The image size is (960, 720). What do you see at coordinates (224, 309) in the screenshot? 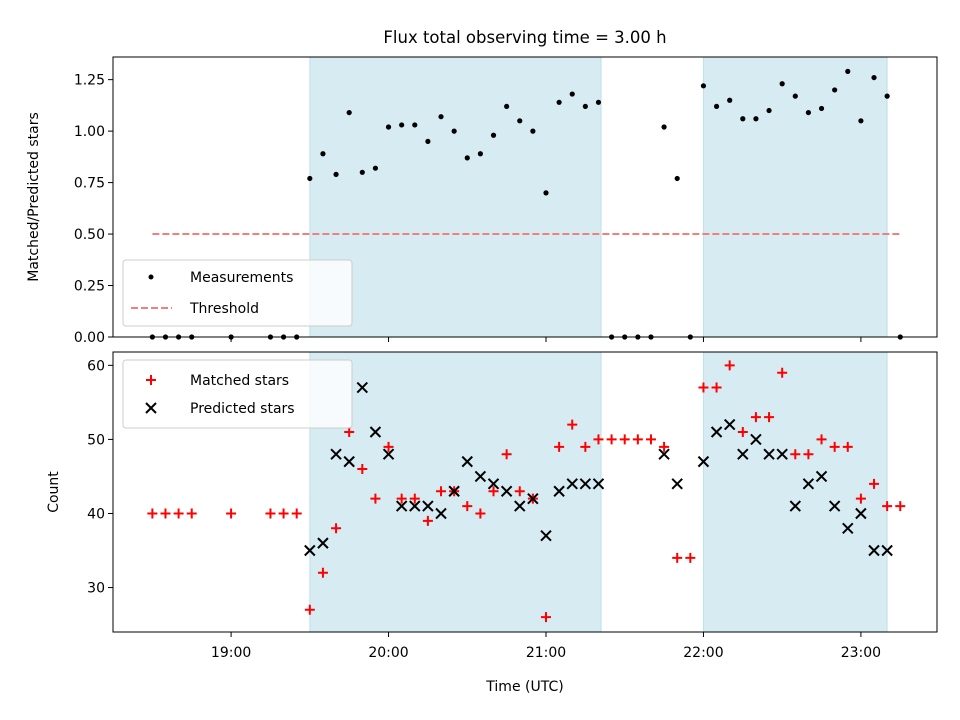
I see `legend-threshold-label: Threshold` at bounding box center [224, 309].